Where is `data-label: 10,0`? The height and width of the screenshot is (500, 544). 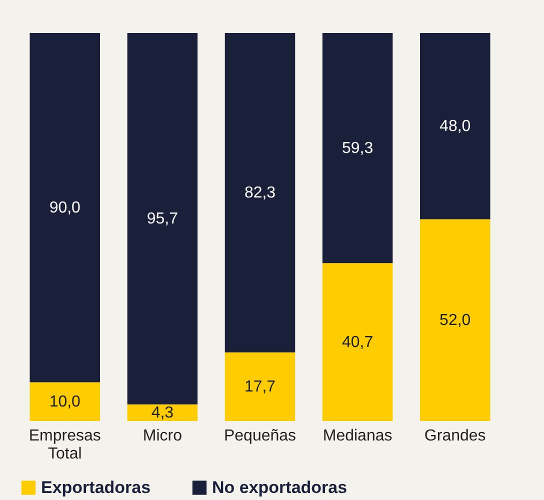
data-label: 10,0 is located at coordinates (65, 402).